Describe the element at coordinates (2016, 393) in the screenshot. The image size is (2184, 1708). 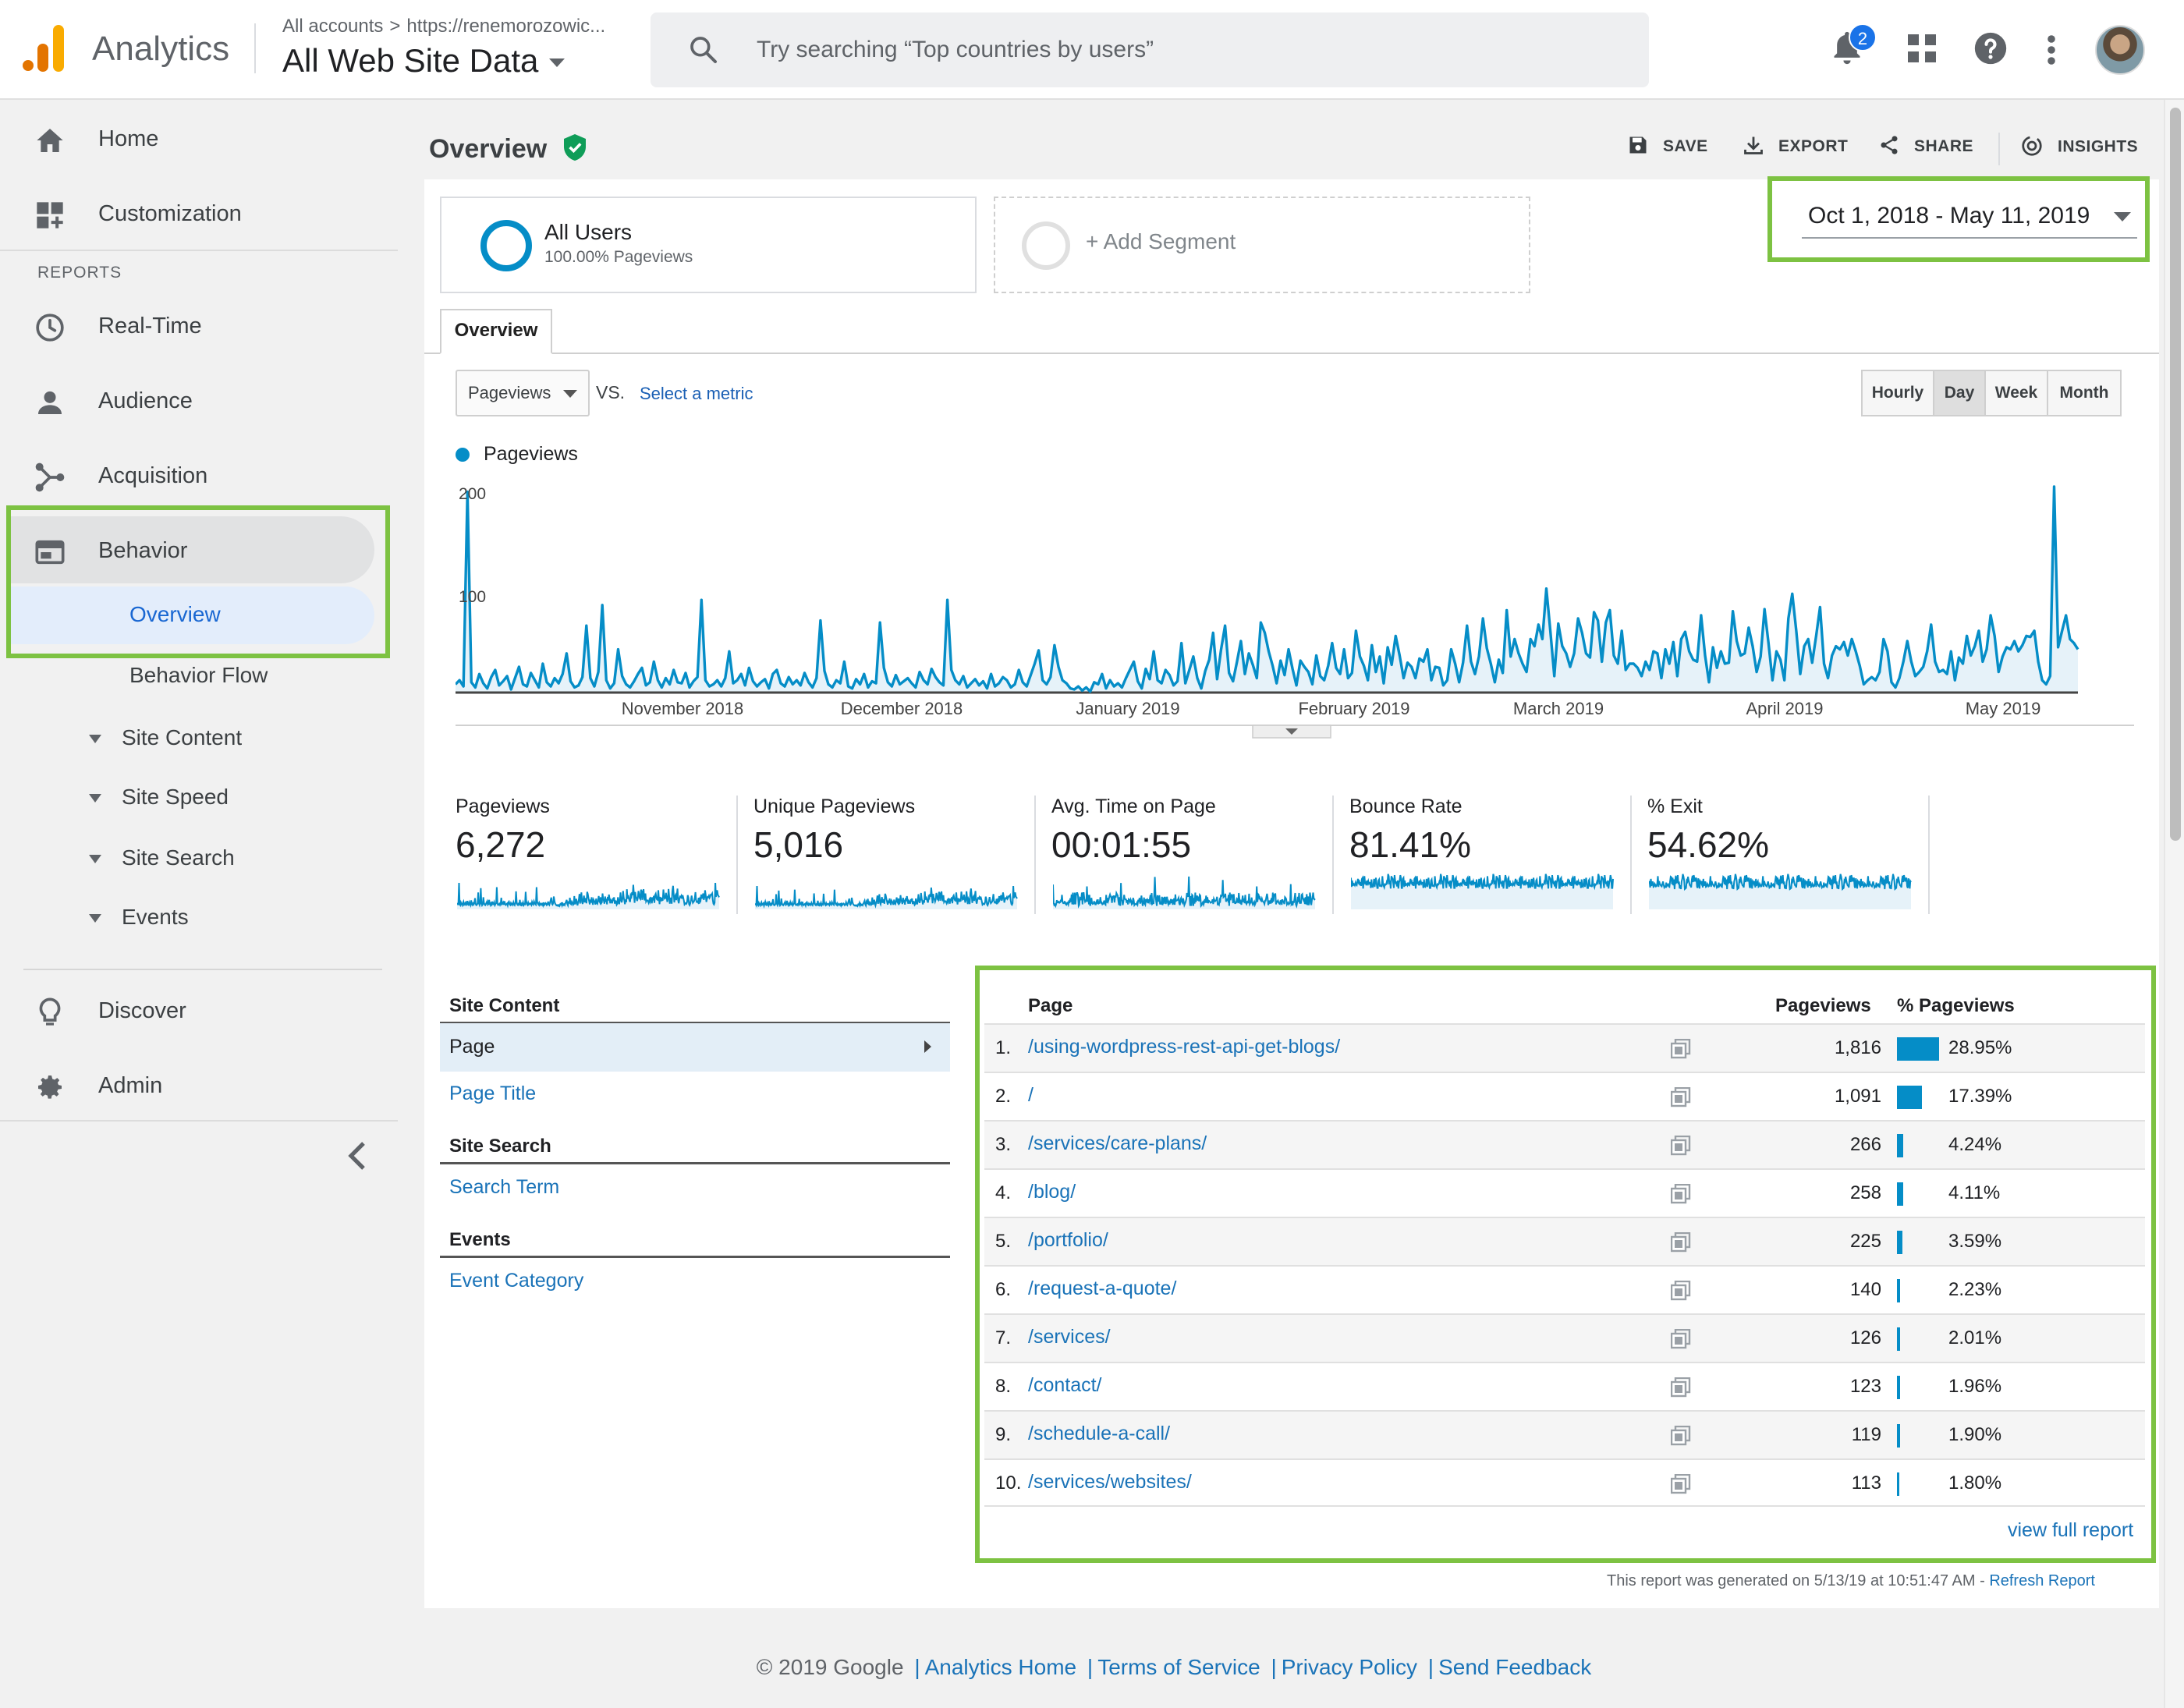
I see `granularity-week: Week` at that location.